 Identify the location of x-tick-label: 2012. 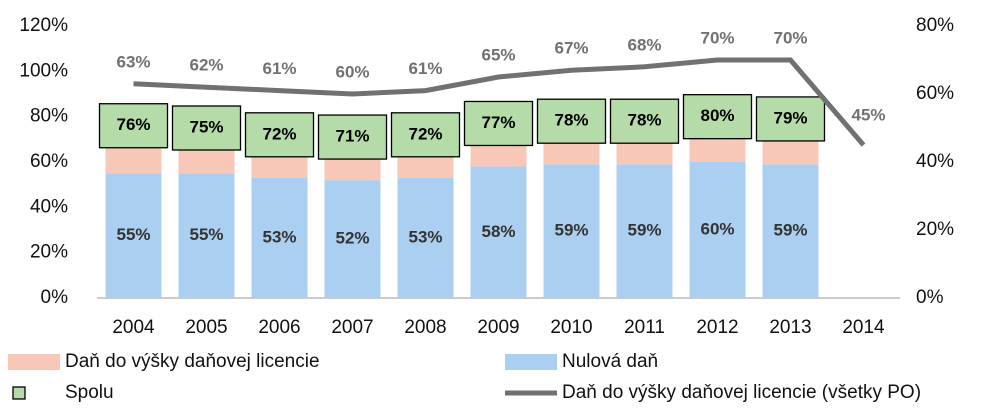
(717, 327).